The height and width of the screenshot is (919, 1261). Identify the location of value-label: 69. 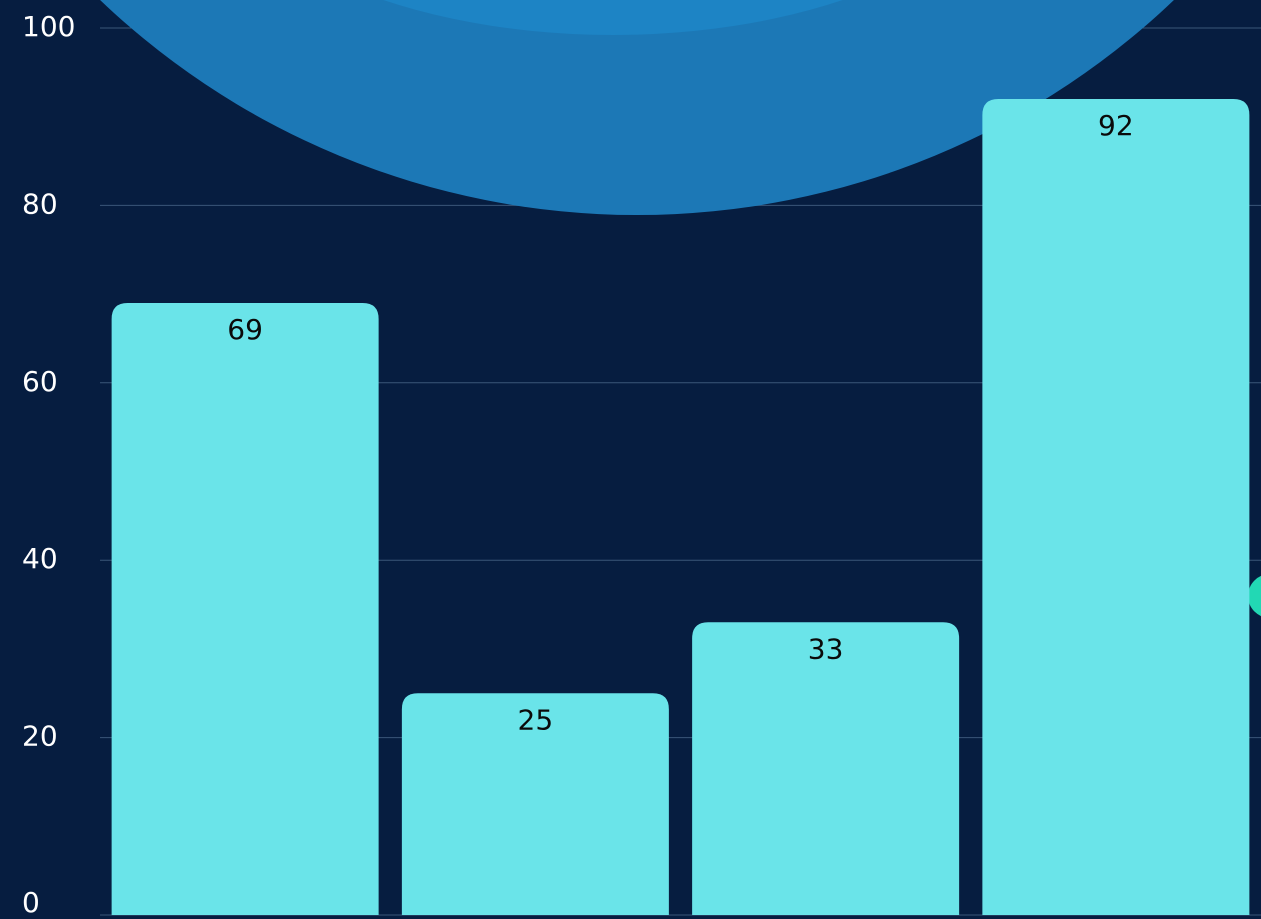
(245, 329).